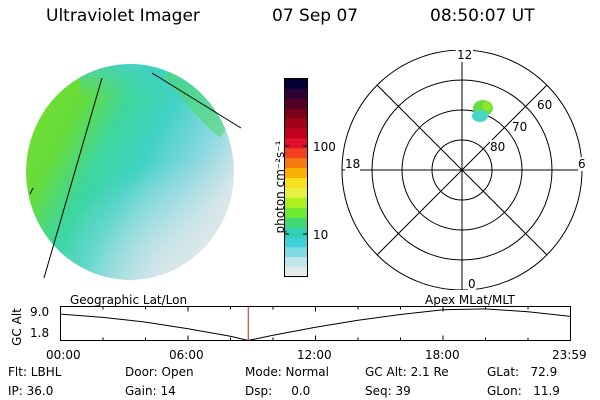 Image resolution: width=600 pixels, height=400 pixels. I want to click on xtick-0600: 06:00, so click(186, 355).